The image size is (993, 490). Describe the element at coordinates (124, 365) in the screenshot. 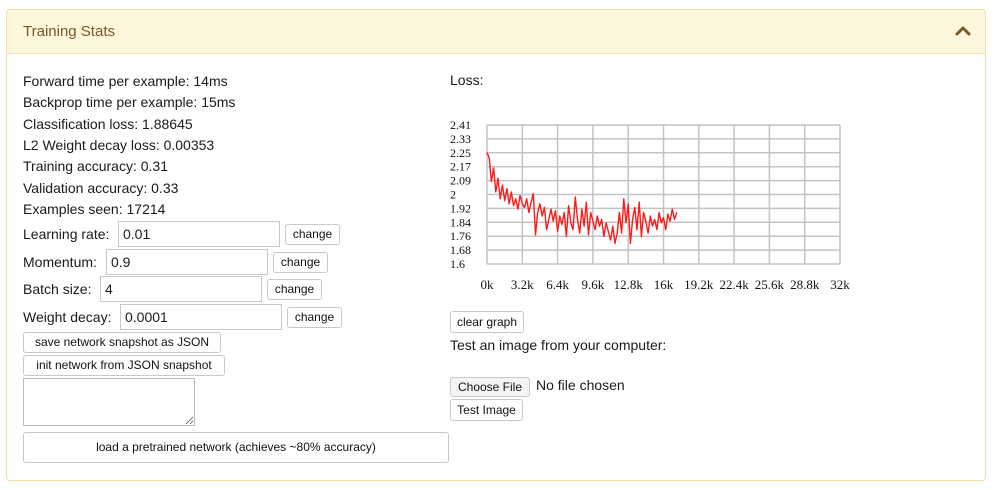

I see `init-snapshot-button: init network from JSON snapshot` at that location.